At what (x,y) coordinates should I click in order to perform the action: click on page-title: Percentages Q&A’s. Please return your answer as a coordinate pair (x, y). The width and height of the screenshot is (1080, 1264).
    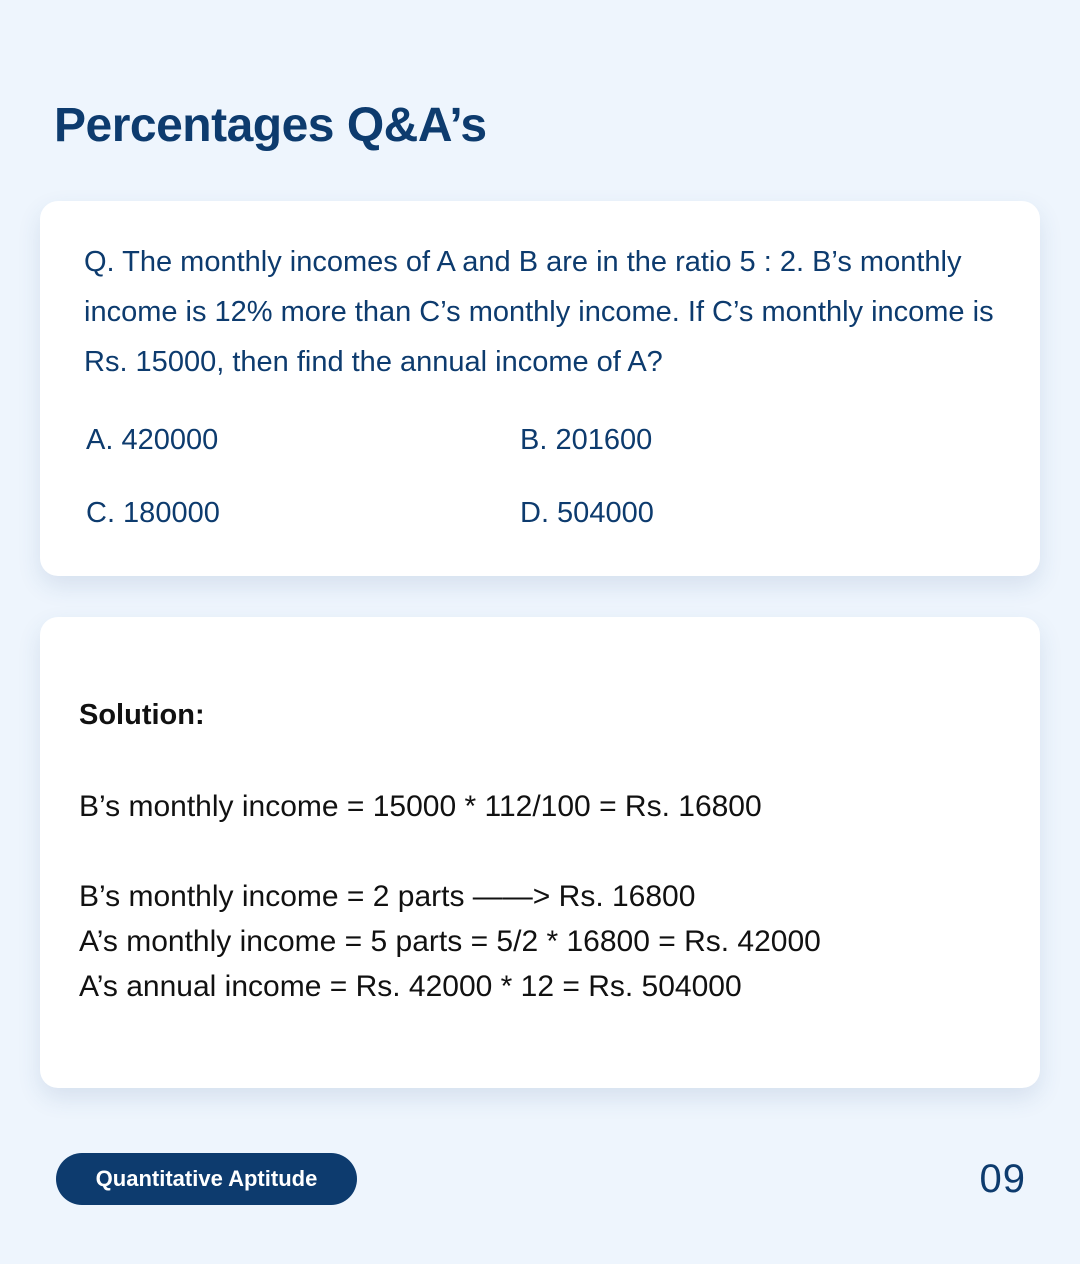
    Looking at the image, I should click on (270, 125).